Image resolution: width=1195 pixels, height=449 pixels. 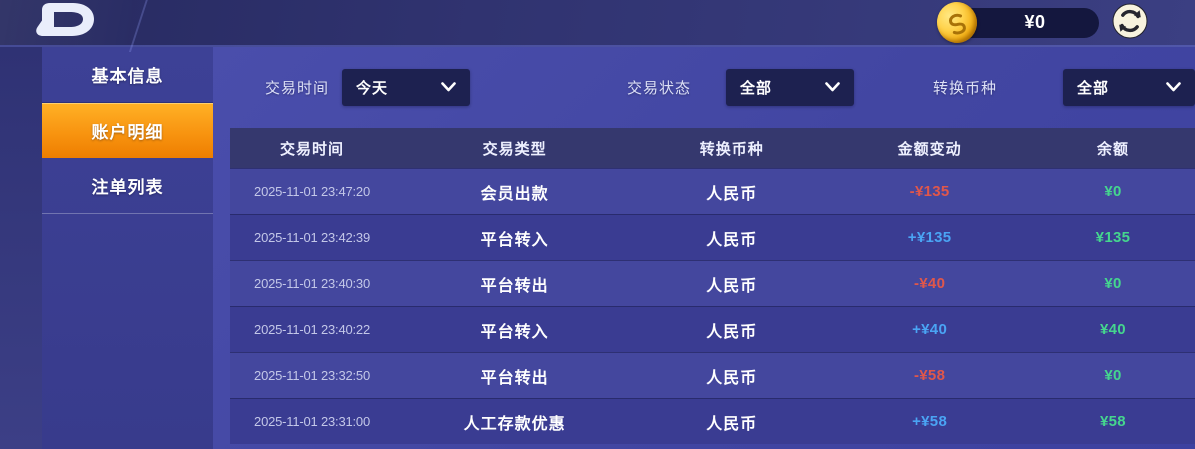 I want to click on table-row: 2025-11-01 23:32:50 平台转出 人民币 -¥58 ¥0, so click(x=712, y=375).